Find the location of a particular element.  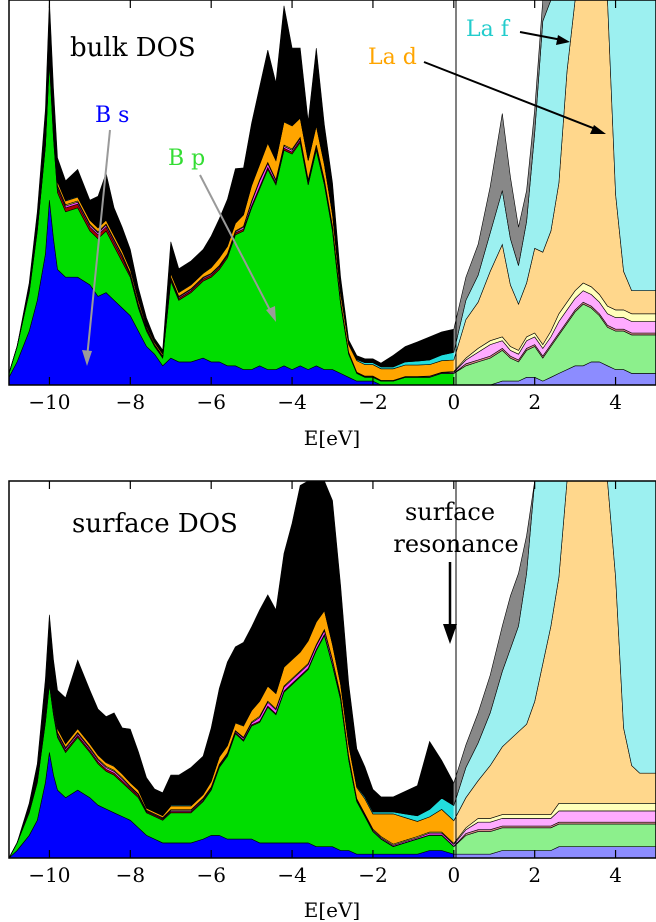

bulk-lad-arrow is located at coordinates (511, 96).